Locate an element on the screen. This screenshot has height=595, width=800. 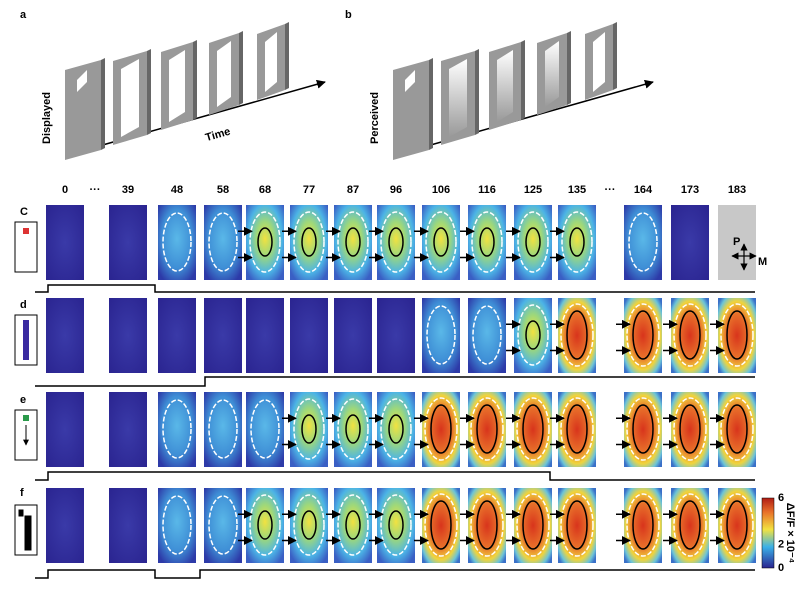
time-label: 135 is located at coordinates (577, 190).